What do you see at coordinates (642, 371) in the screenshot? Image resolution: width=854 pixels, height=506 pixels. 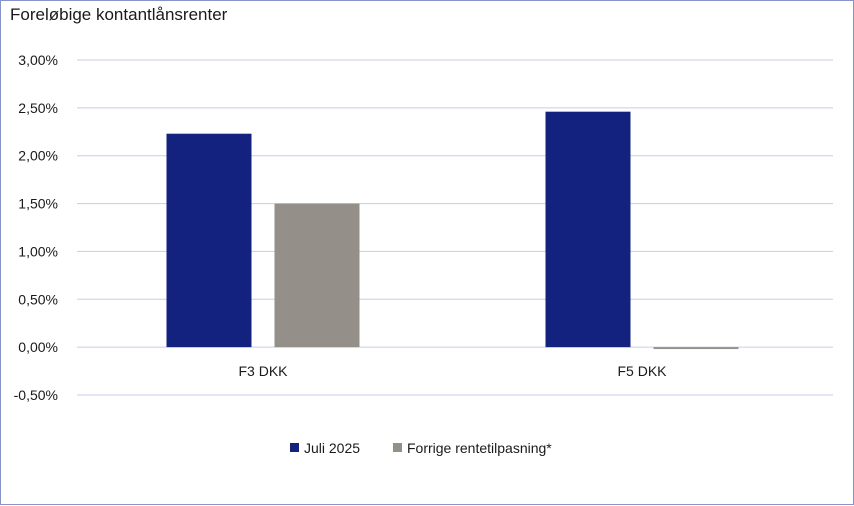 I see `x-tick-label: F5 DKK` at bounding box center [642, 371].